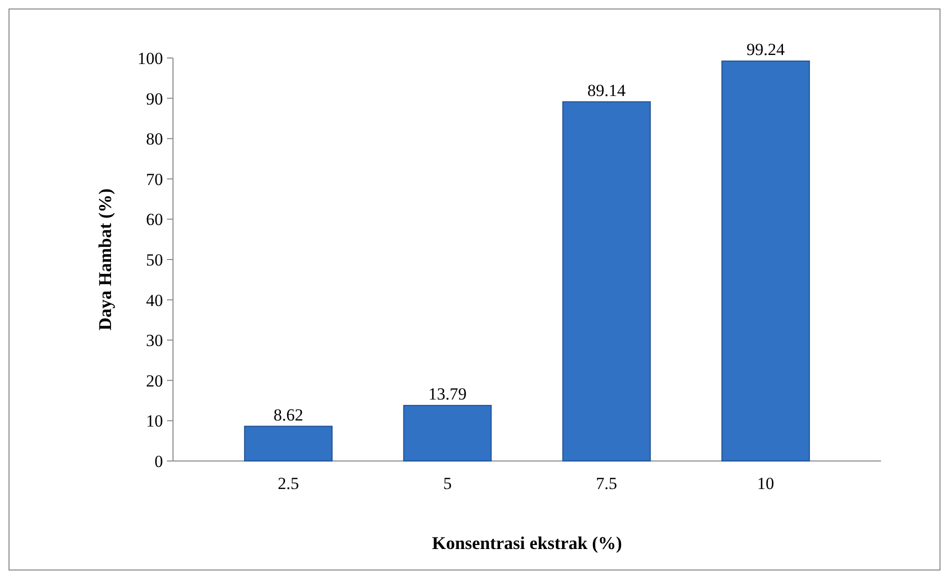 Image resolution: width=949 pixels, height=579 pixels. I want to click on y-tick-label: 50, so click(154, 260).